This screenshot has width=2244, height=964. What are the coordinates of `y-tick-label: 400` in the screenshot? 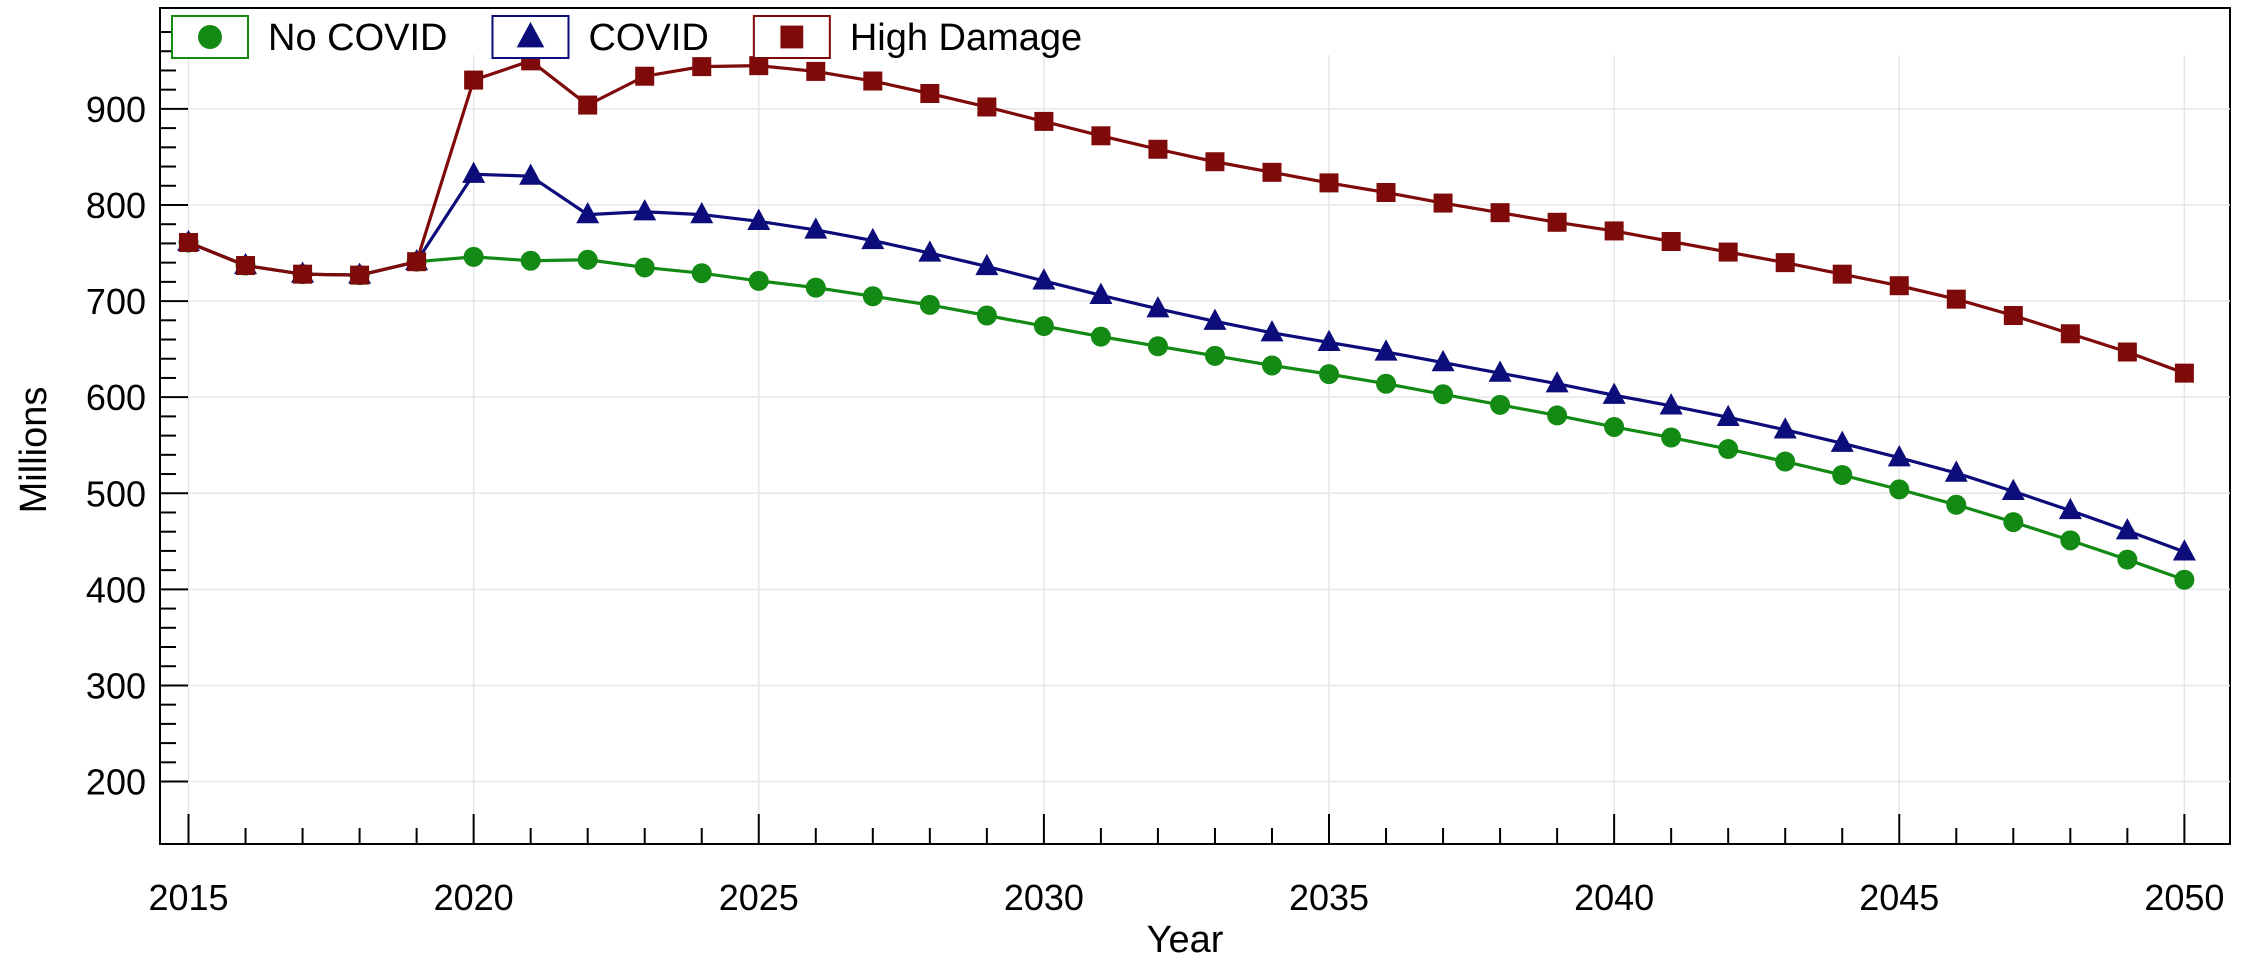 It's located at (116, 589).